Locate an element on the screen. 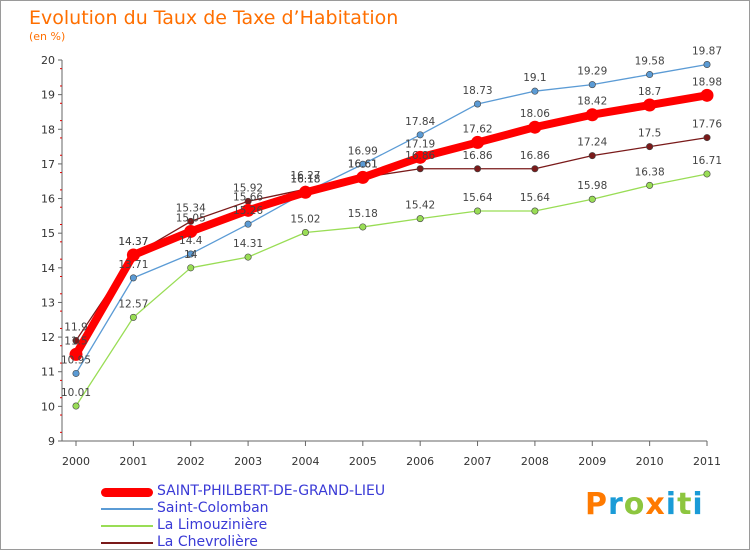 Image resolution: width=750 pixels, height=550 pixels. data-label: 19.29 is located at coordinates (592, 72).